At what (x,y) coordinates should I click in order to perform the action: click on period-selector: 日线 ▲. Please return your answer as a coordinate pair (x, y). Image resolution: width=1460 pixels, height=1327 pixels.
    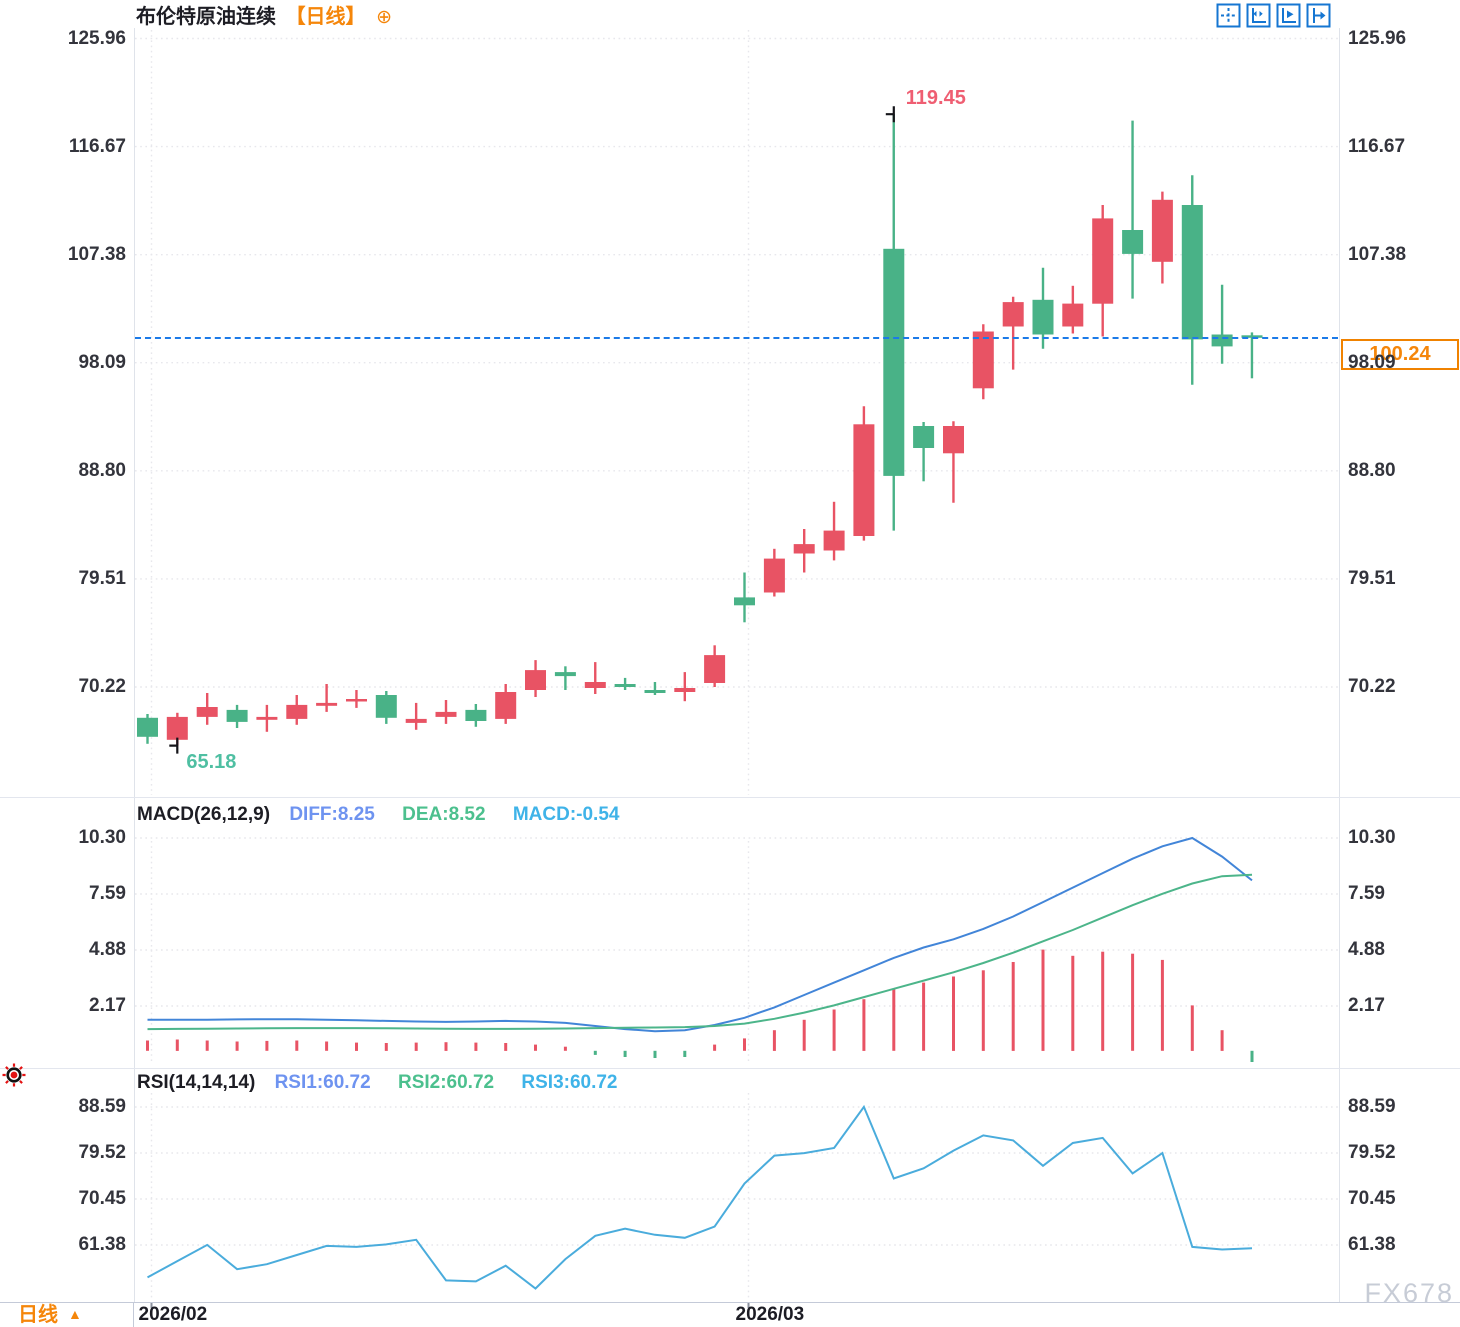
    Looking at the image, I should click on (50, 1314).